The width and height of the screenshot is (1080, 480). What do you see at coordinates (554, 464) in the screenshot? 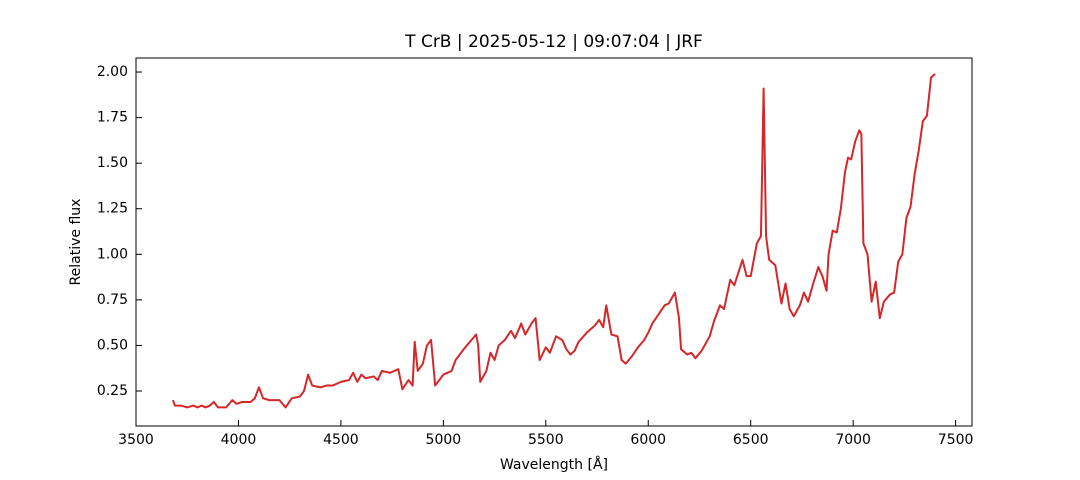
I see `x-axis-label: Wavelength [Å]` at bounding box center [554, 464].